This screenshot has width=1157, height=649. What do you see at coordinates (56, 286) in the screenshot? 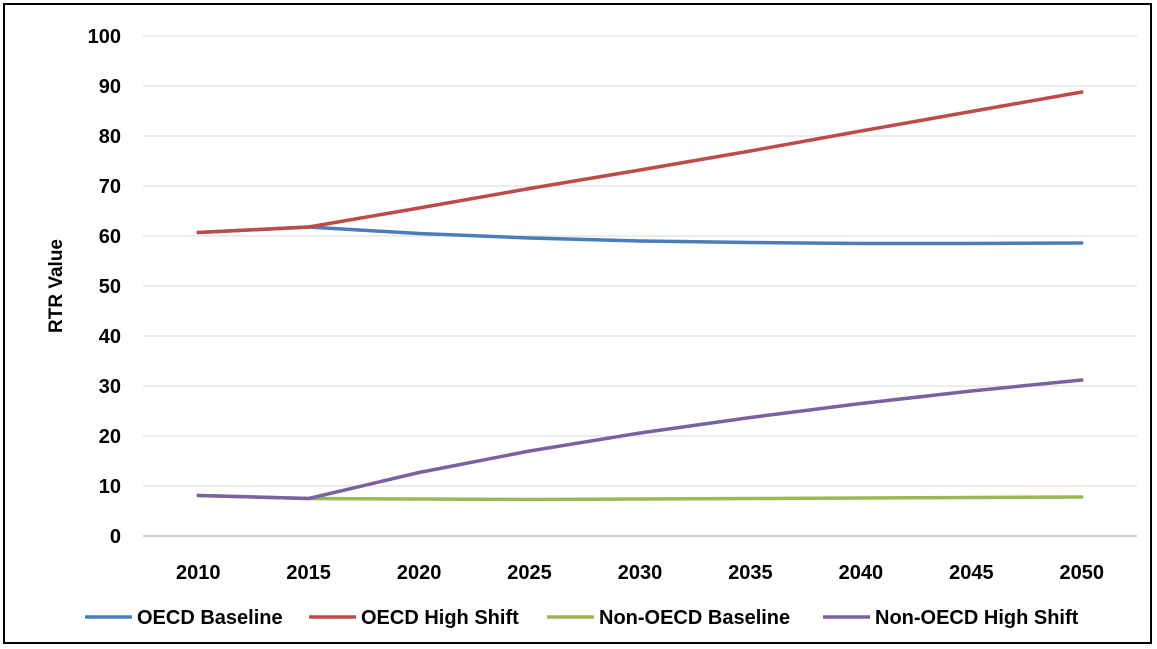
I see `y-axis-title: RTR Value` at bounding box center [56, 286].